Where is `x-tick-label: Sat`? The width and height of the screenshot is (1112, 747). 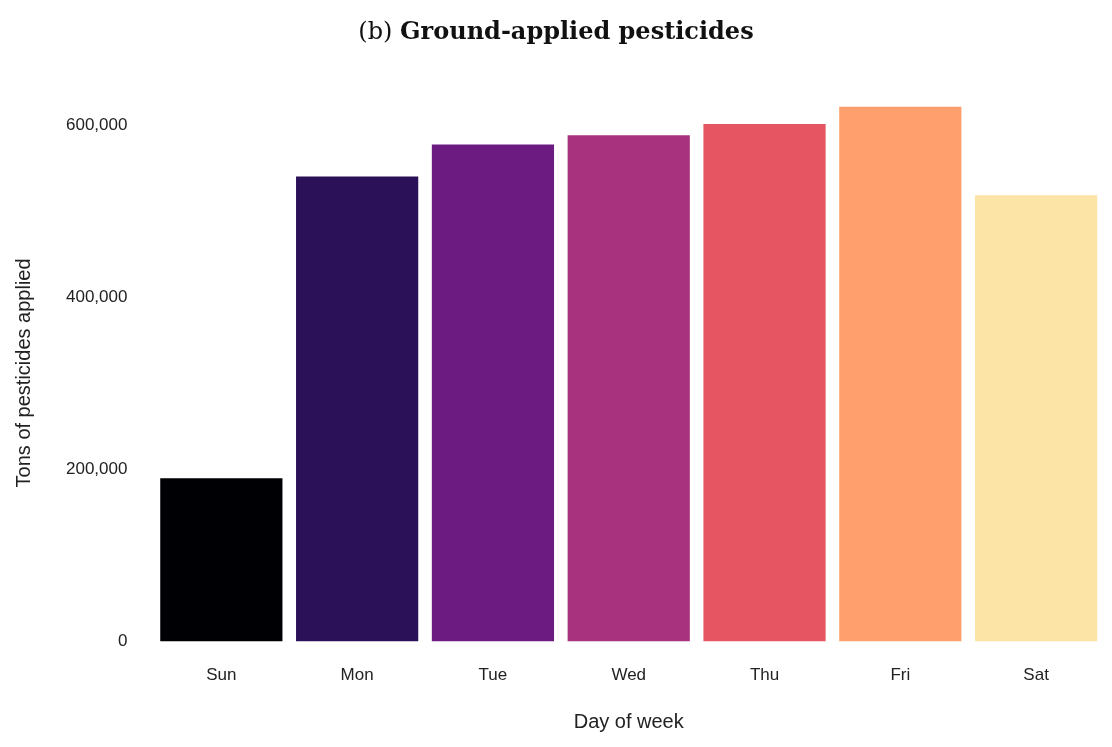
x-tick-label: Sat is located at coordinates (1036, 675).